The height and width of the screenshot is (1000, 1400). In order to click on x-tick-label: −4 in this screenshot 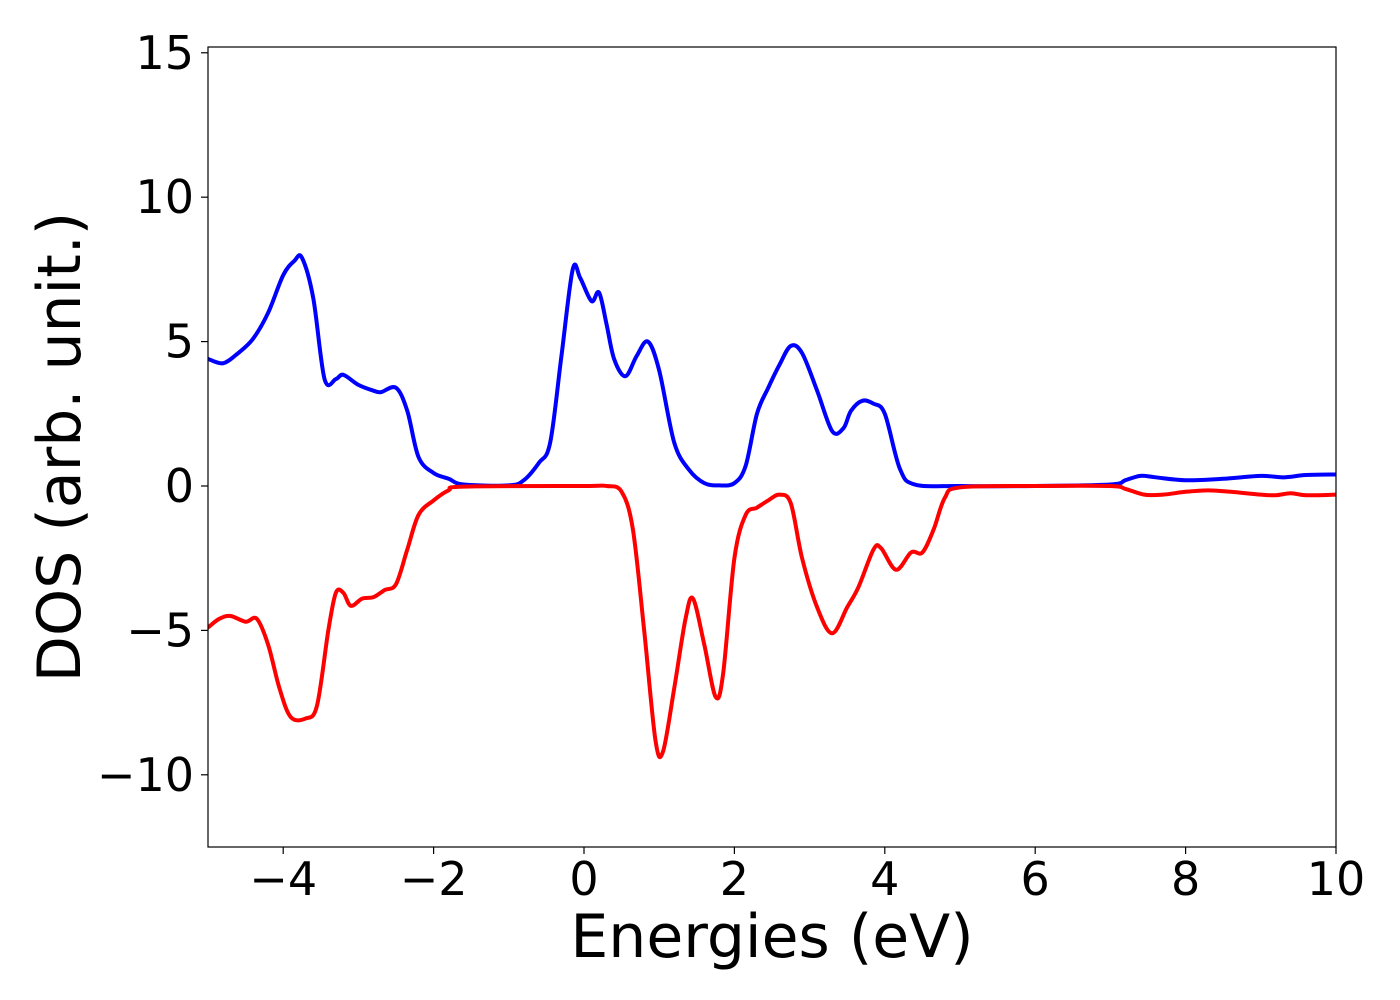, I will do `click(283, 879)`.